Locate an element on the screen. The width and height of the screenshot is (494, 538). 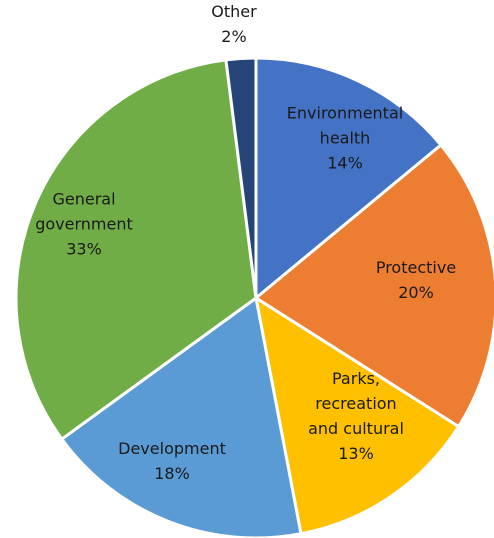
pie-label-protective: Protective 20% is located at coordinates (416, 280).